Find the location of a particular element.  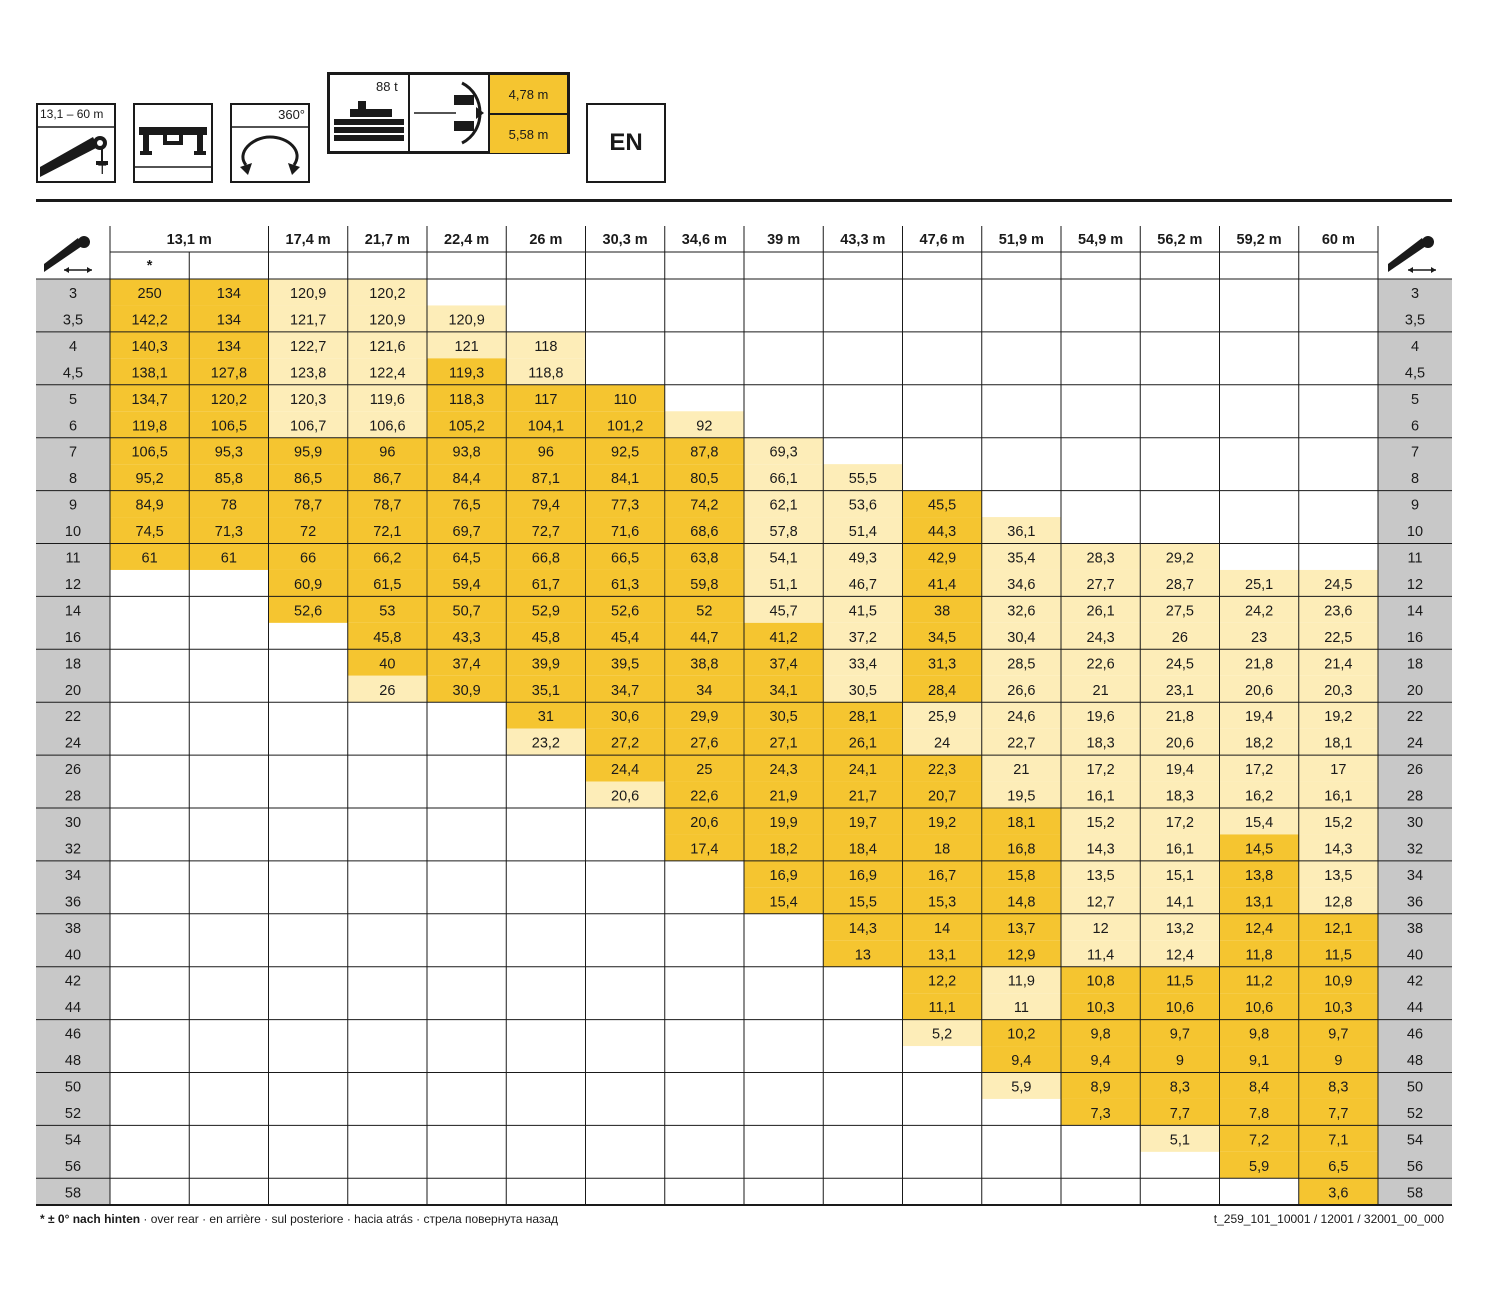

load-value: 10,6 is located at coordinates (1180, 1008).